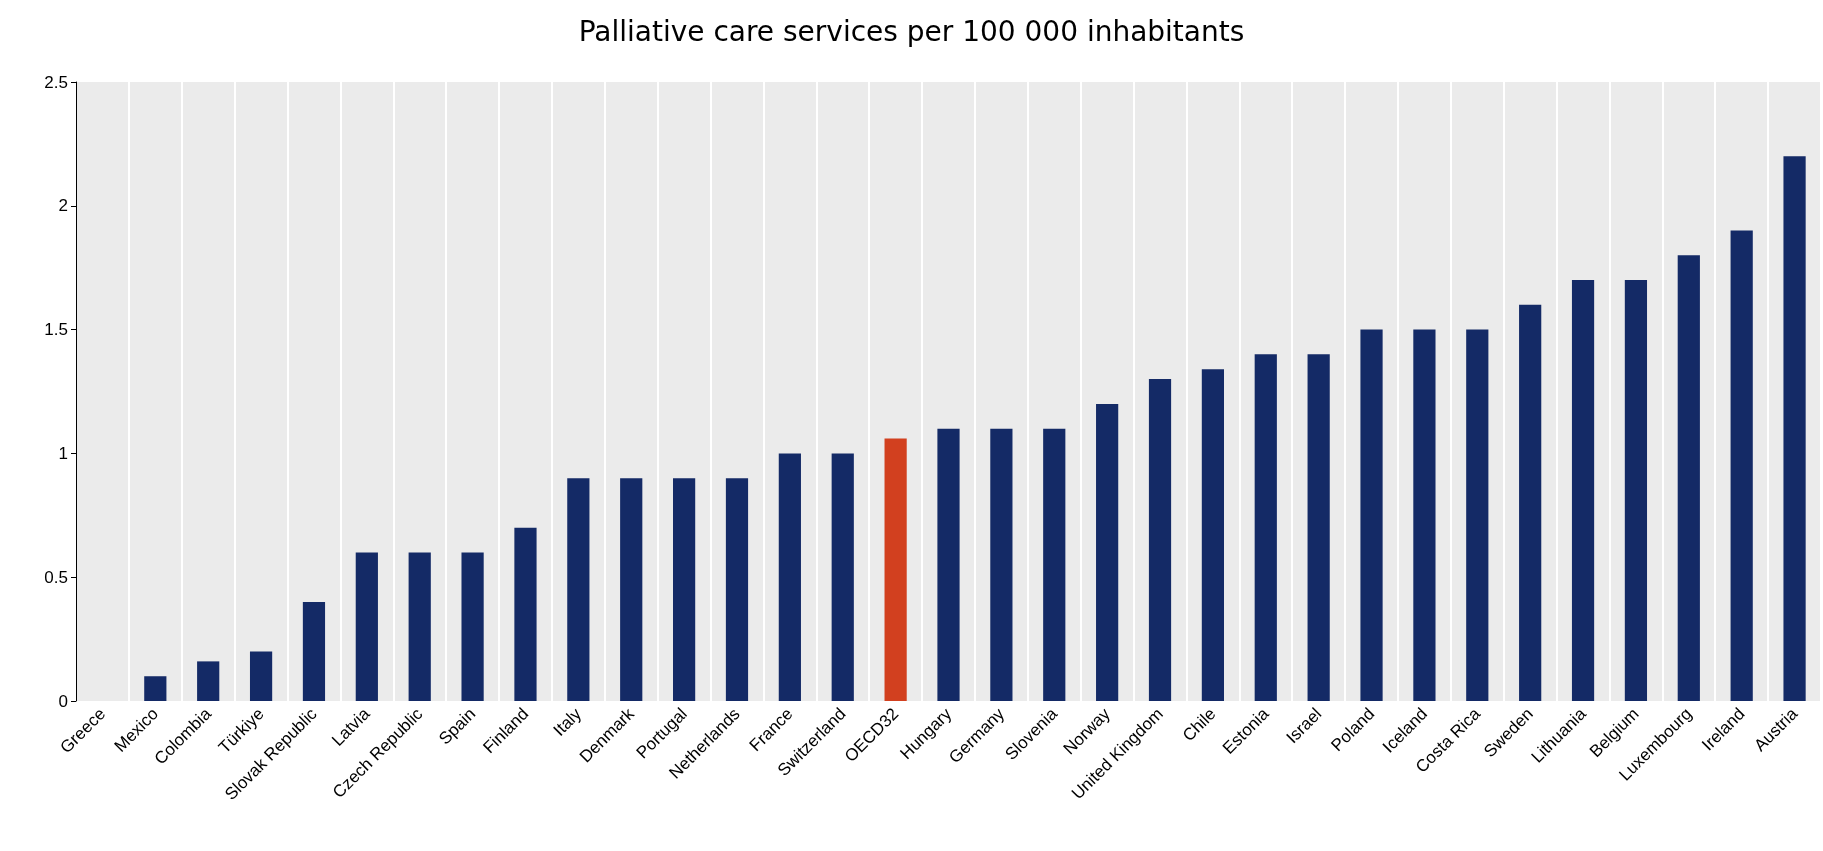 This screenshot has height=851, width=1823. I want to click on y-tick-label: 0.5, so click(56, 577).